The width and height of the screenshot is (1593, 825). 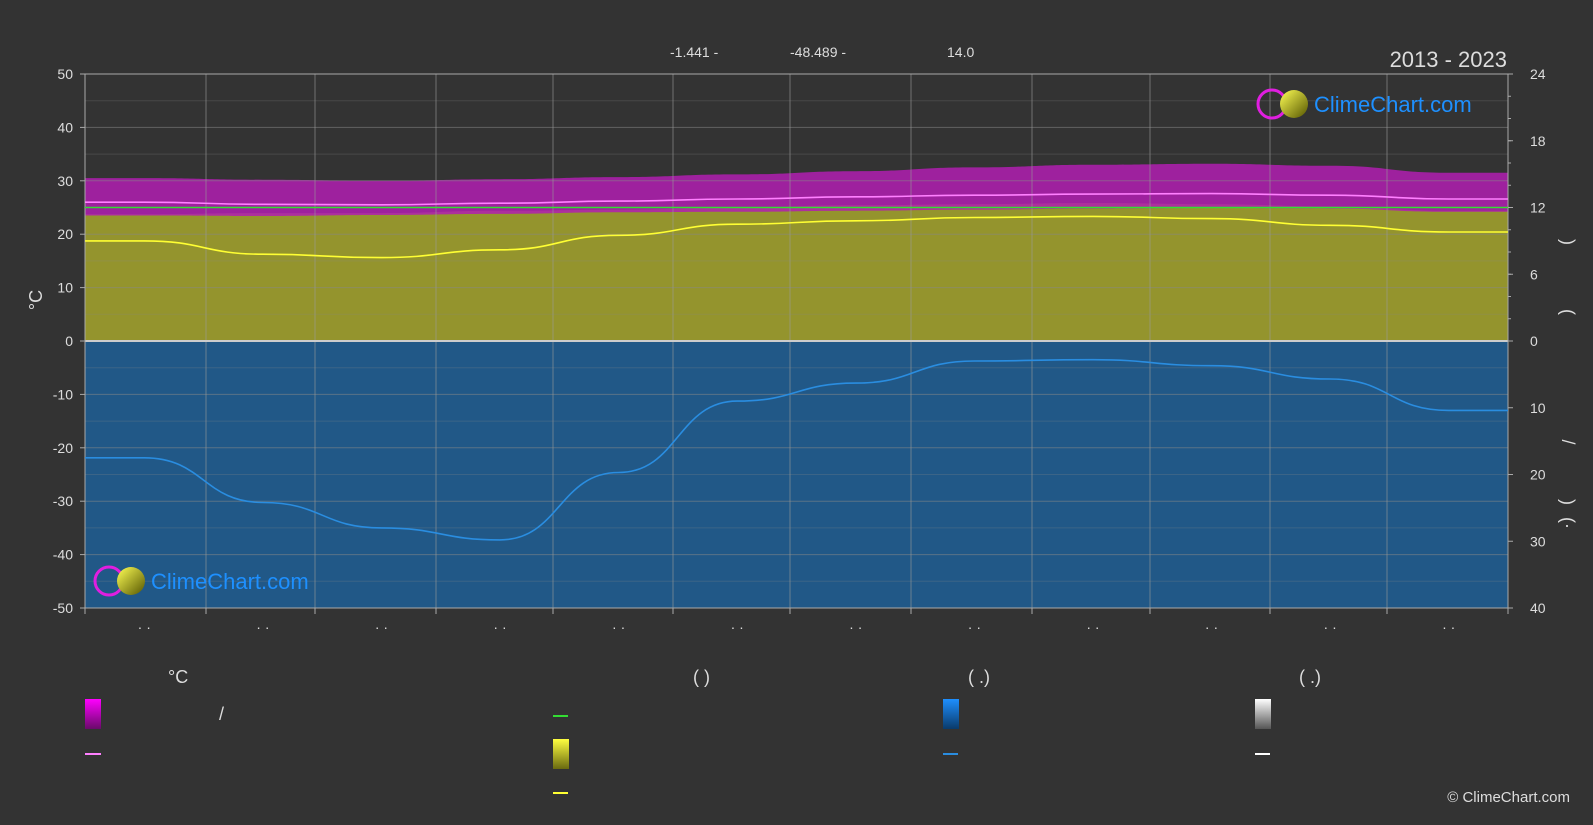 What do you see at coordinates (93, 714) in the screenshot?
I see `legend-temp-range-swatch` at bounding box center [93, 714].